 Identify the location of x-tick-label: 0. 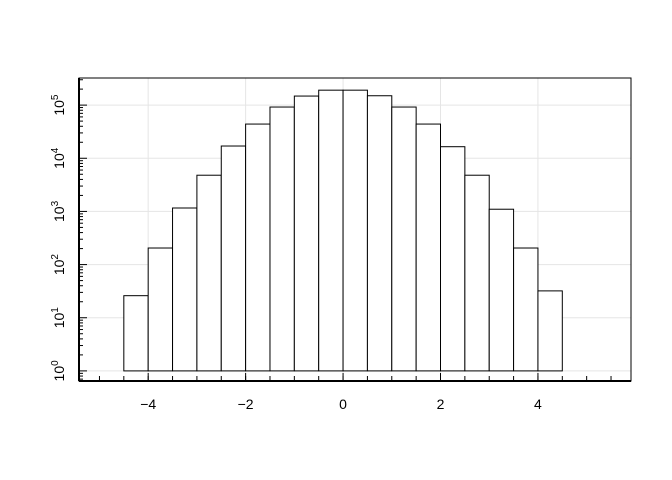
(343, 404).